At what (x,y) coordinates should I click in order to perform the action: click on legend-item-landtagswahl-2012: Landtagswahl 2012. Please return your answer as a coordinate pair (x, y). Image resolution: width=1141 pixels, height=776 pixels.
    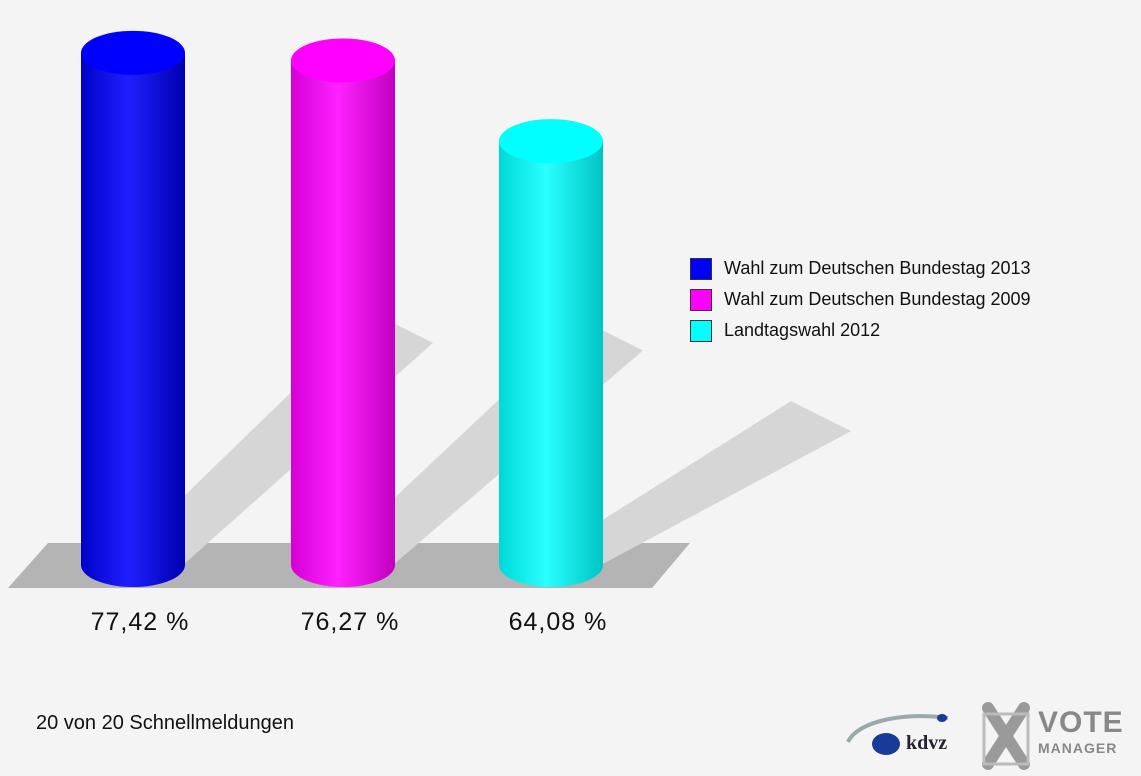
    Looking at the image, I should click on (860, 330).